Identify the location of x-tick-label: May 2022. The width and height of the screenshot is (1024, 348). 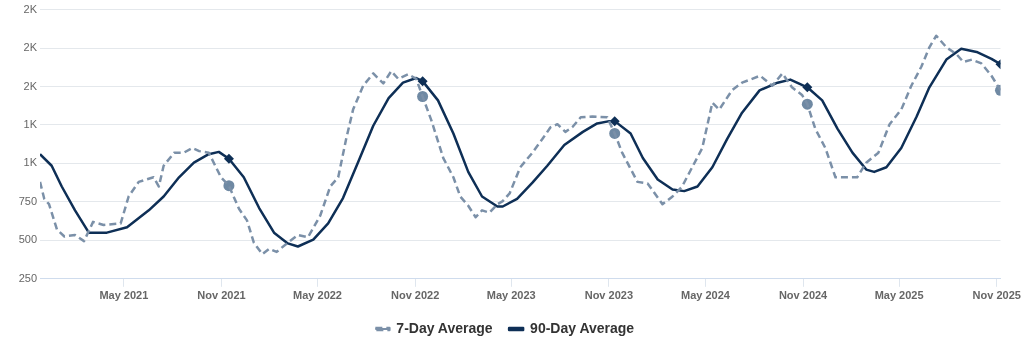
(317, 295).